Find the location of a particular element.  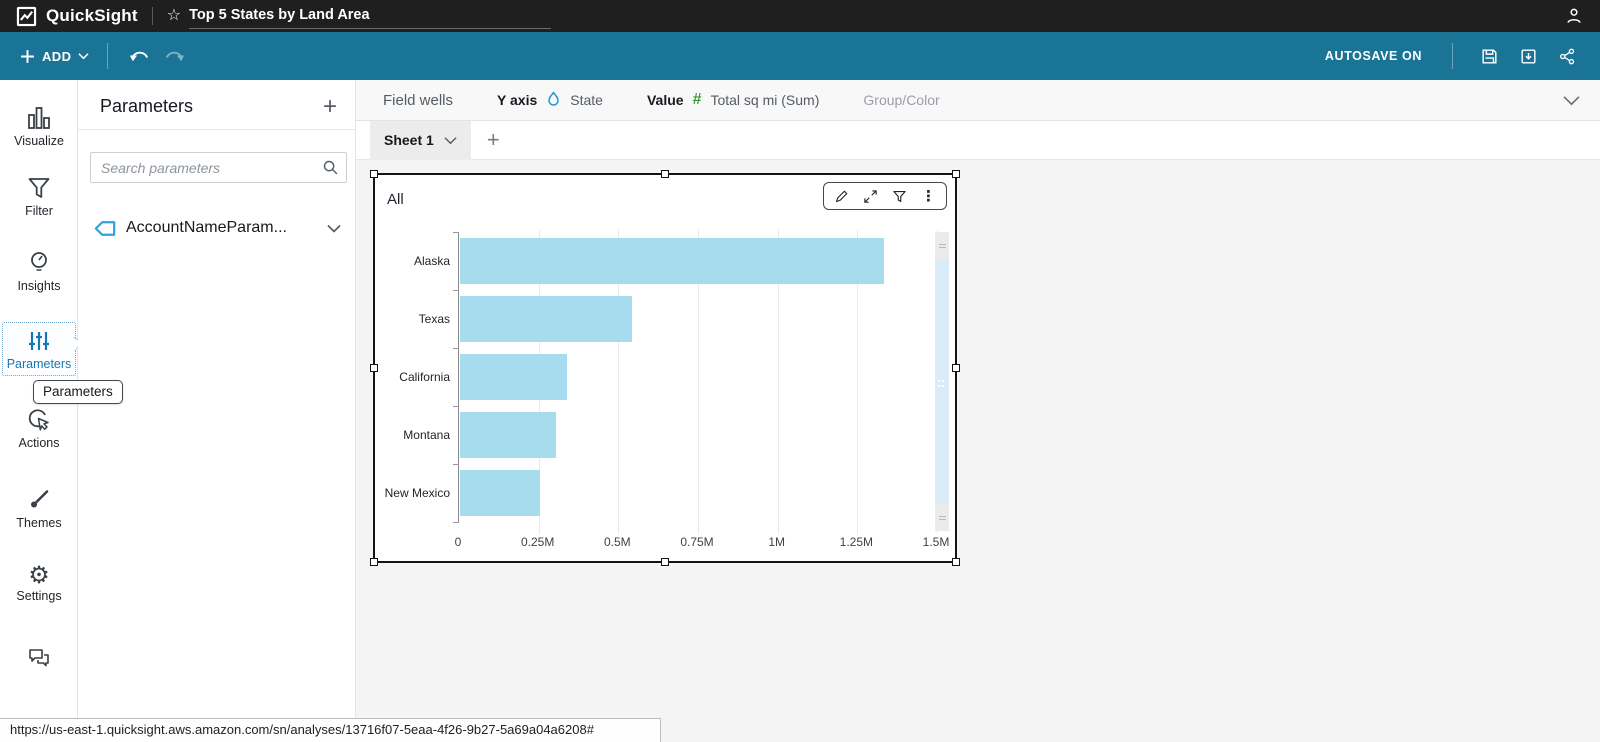

well-label: Value is located at coordinates (665, 100).